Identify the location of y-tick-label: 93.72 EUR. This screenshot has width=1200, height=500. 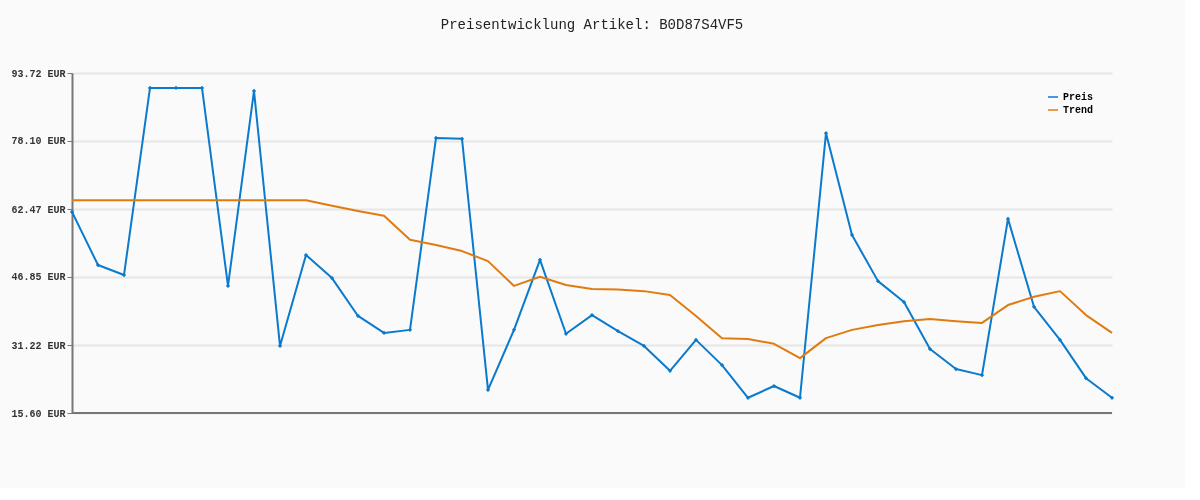
(38, 74).